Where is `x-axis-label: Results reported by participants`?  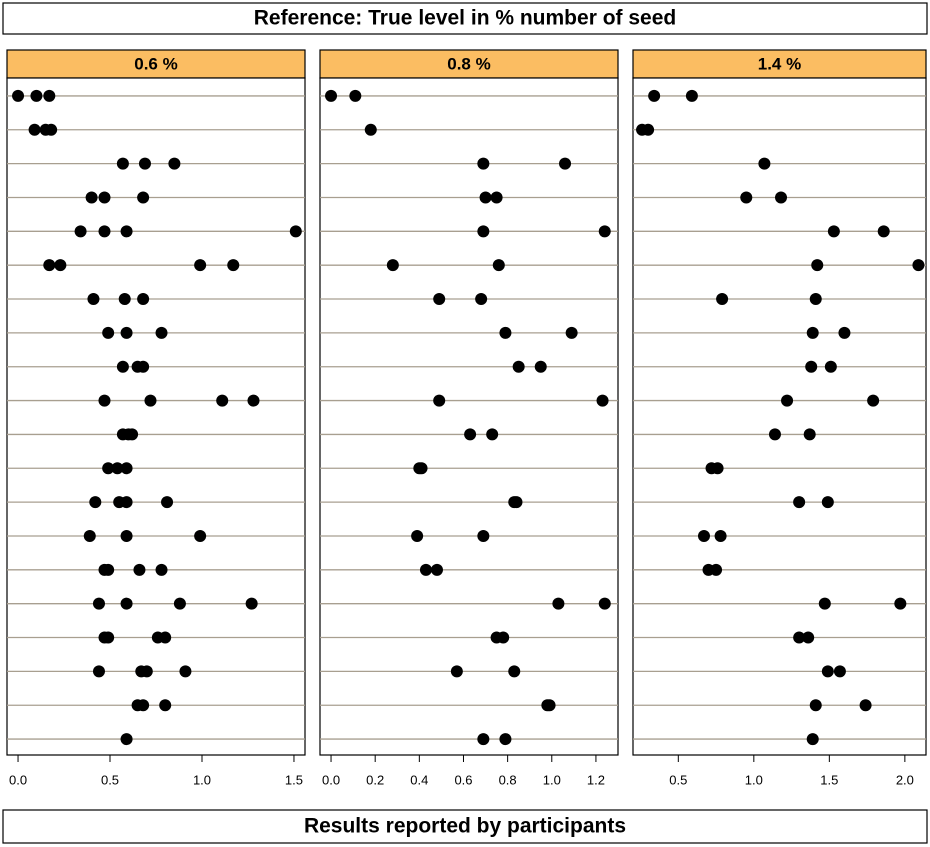
x-axis-label: Results reported by participants is located at coordinates (465, 826).